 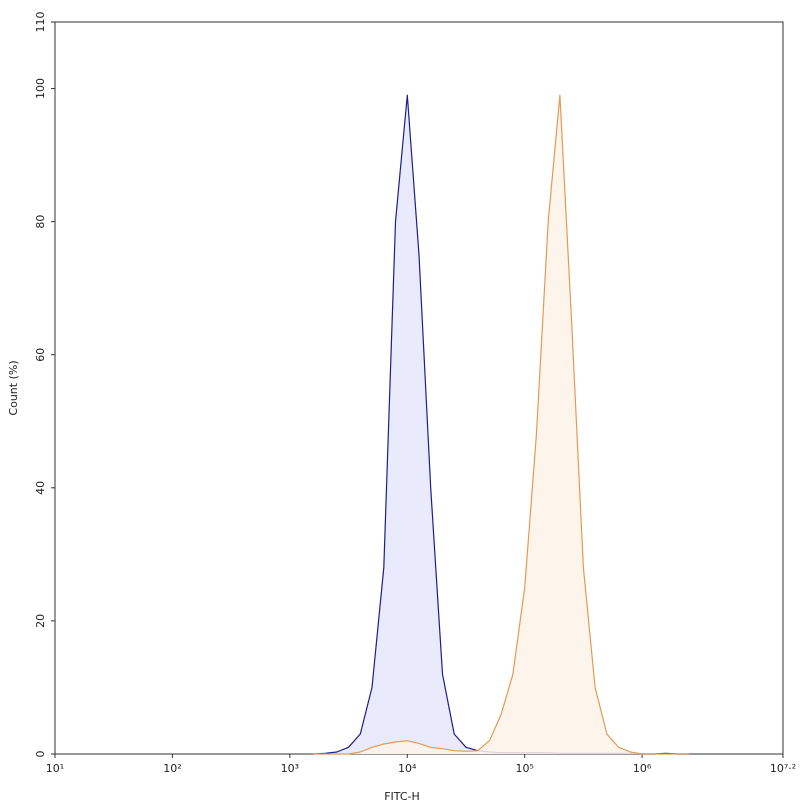 What do you see at coordinates (40, 355) in the screenshot?
I see `y-tick-label: 60` at bounding box center [40, 355].